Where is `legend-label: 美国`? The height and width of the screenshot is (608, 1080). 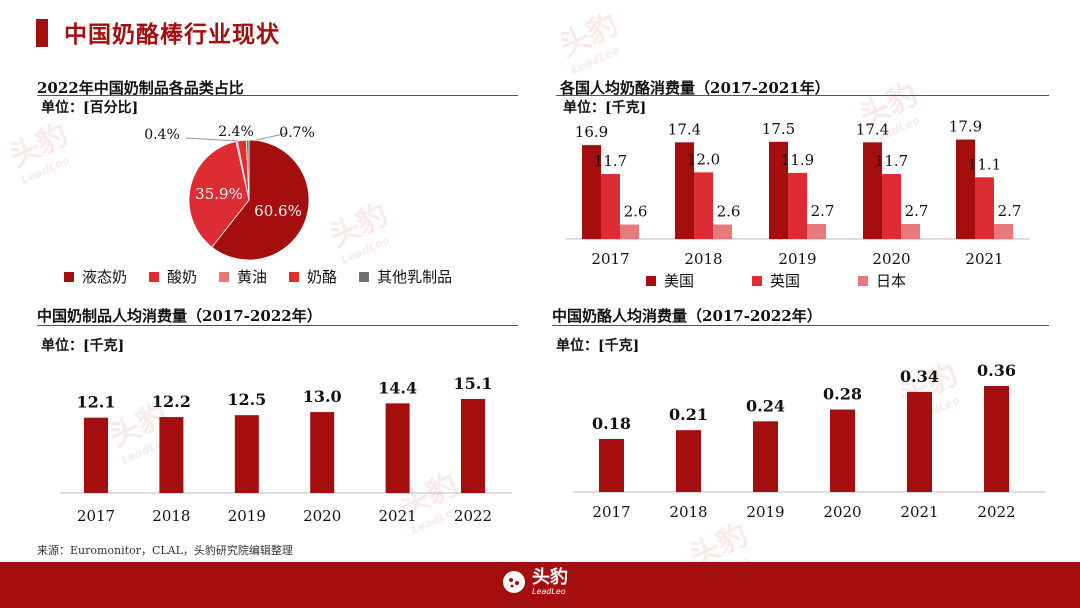 legend-label: 美国 is located at coordinates (679, 281).